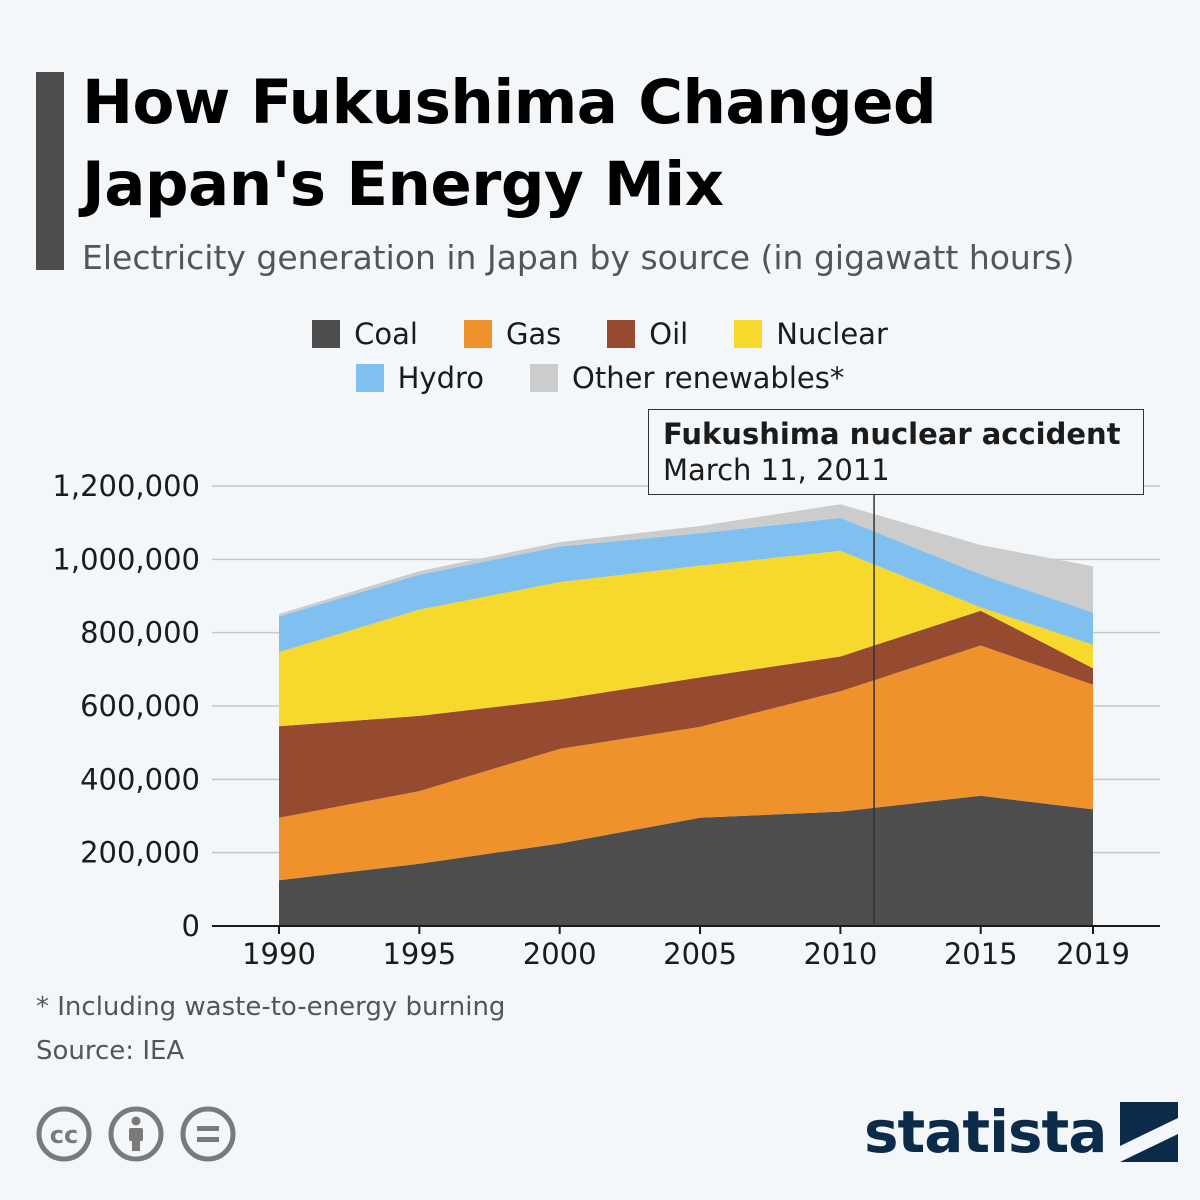 Image resolution: width=1200 pixels, height=1200 pixels. I want to click on legend-item-coal: Coal, so click(365, 334).